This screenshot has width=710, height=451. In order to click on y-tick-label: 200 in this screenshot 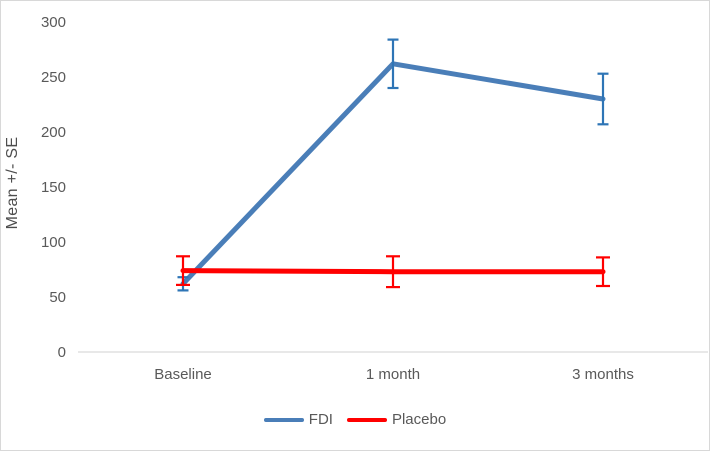, I will do `click(53, 132)`.